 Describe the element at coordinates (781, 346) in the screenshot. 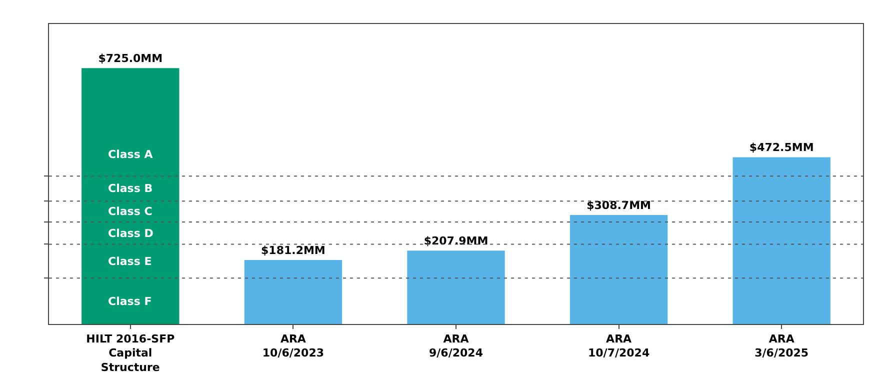

I see `x-tick-label: ARA 3/6/2025` at that location.